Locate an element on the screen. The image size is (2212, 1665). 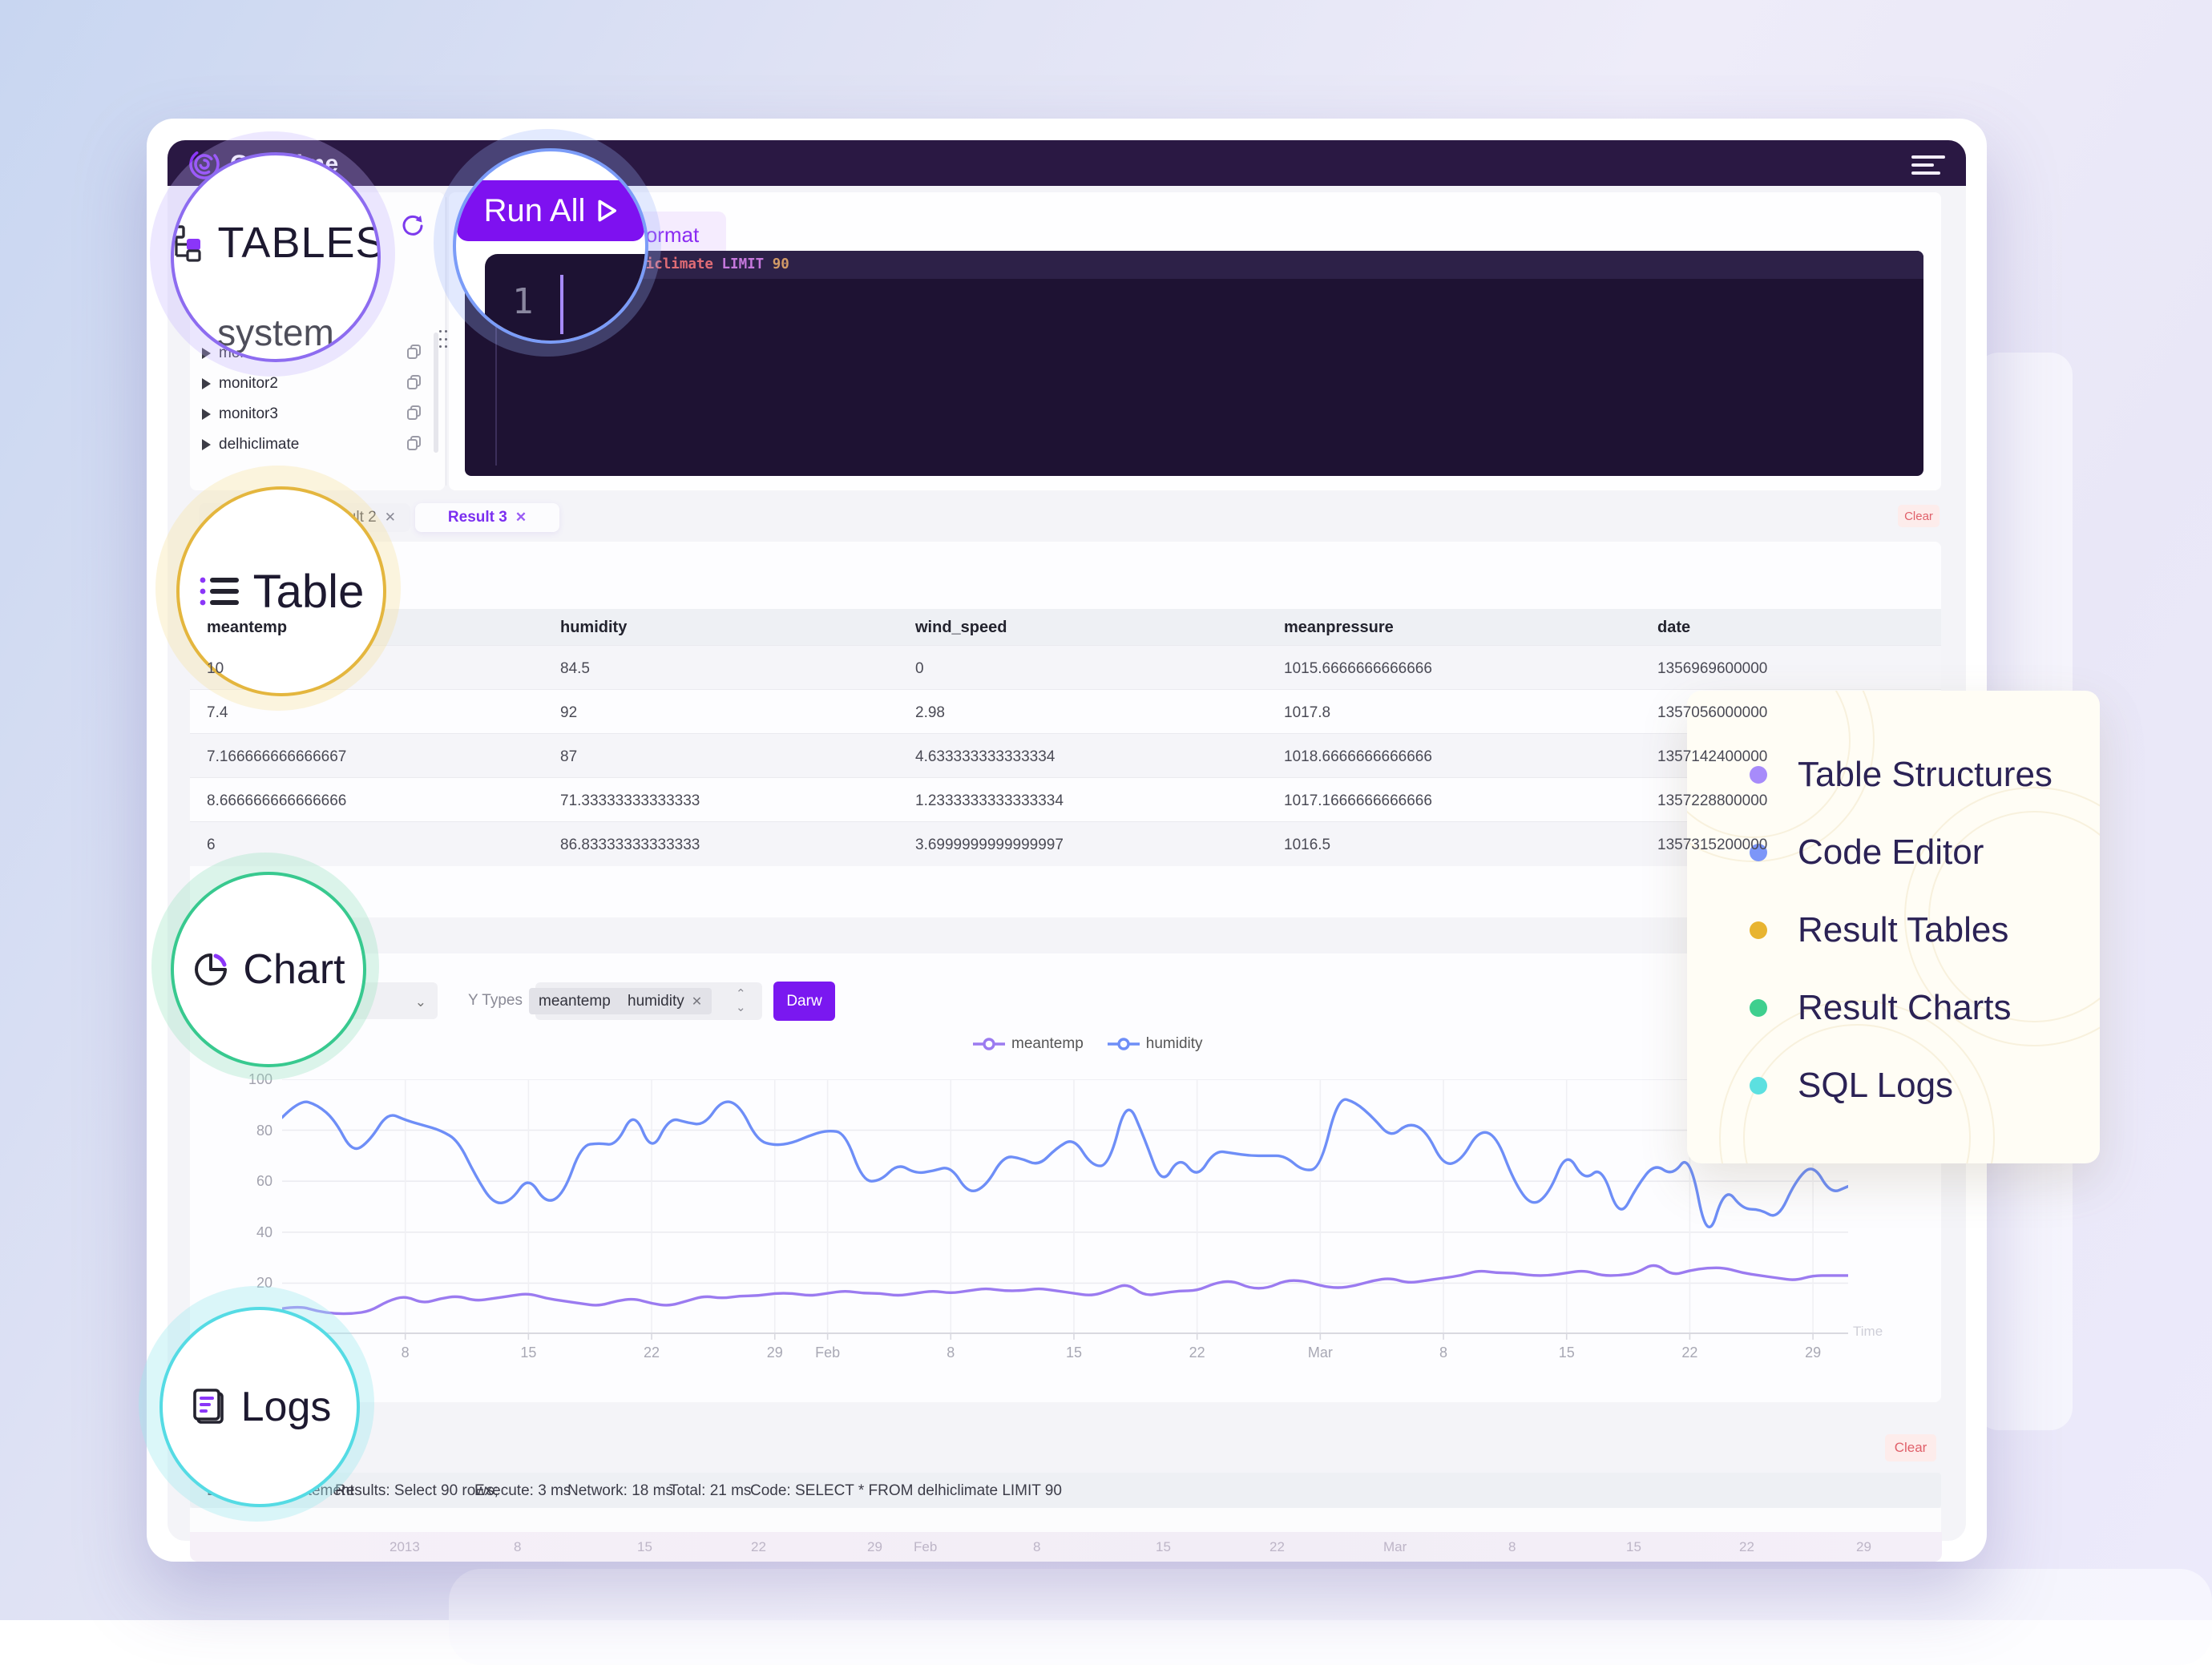
chart-annotation-label: Chart is located at coordinates (294, 969).